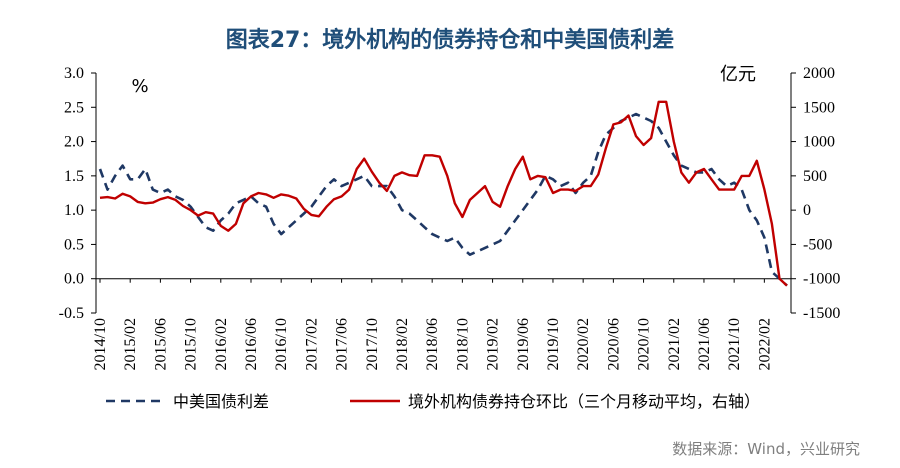  Describe the element at coordinates (221, 401) in the screenshot. I see `legend-label-spread: 中美国债利差` at that location.